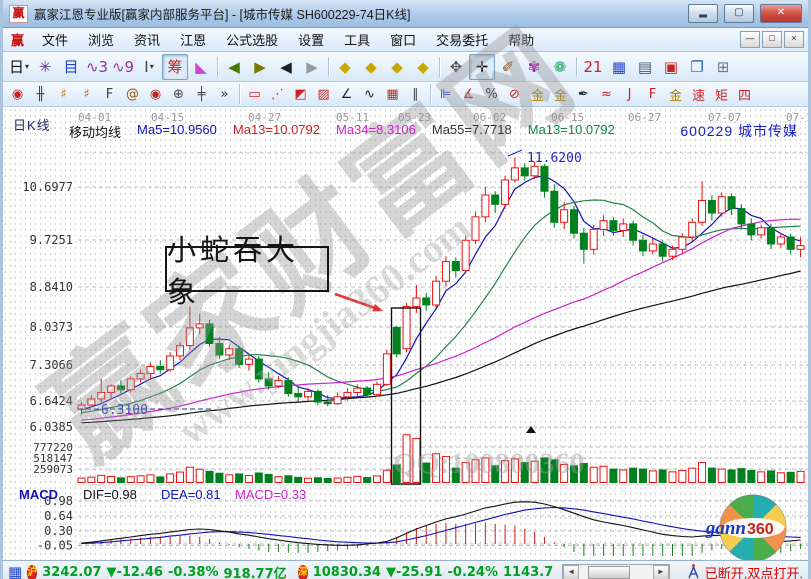 Image resolution: width=811 pixels, height=579 pixels. I want to click on f-ruler-icon: F, so click(109, 94).